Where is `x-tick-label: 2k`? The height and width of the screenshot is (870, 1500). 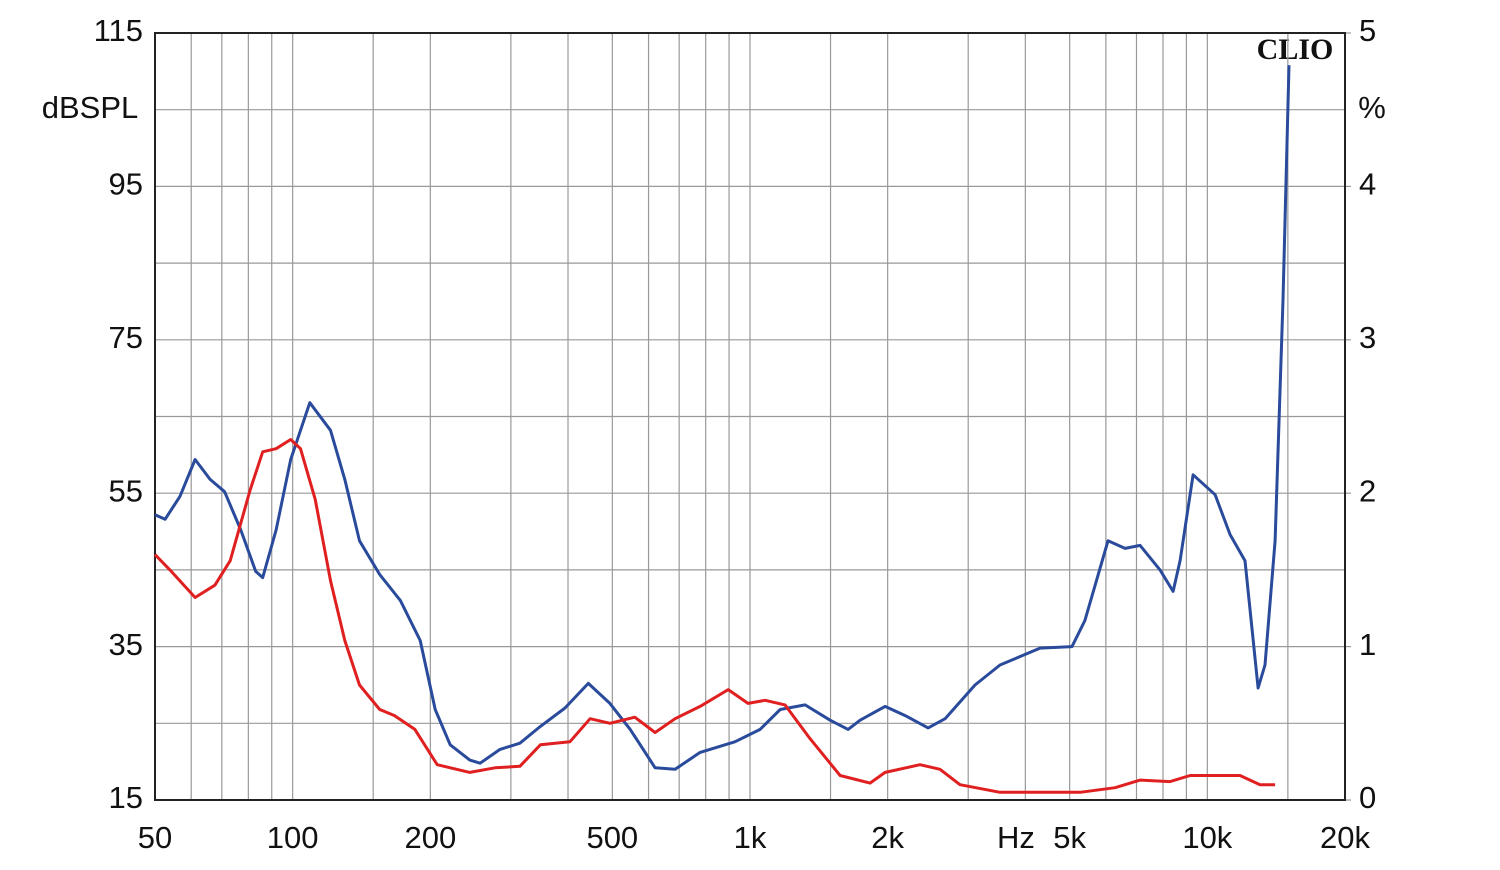
x-tick-label: 2k is located at coordinates (887, 837).